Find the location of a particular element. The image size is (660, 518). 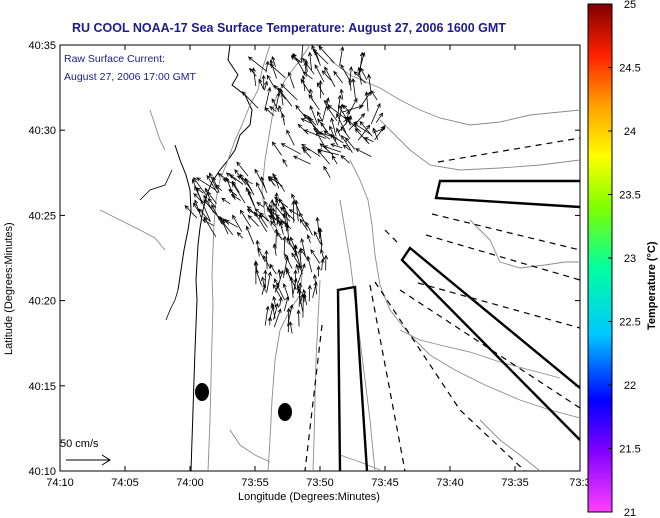

x-tick-label: 74:10 is located at coordinates (60, 483).